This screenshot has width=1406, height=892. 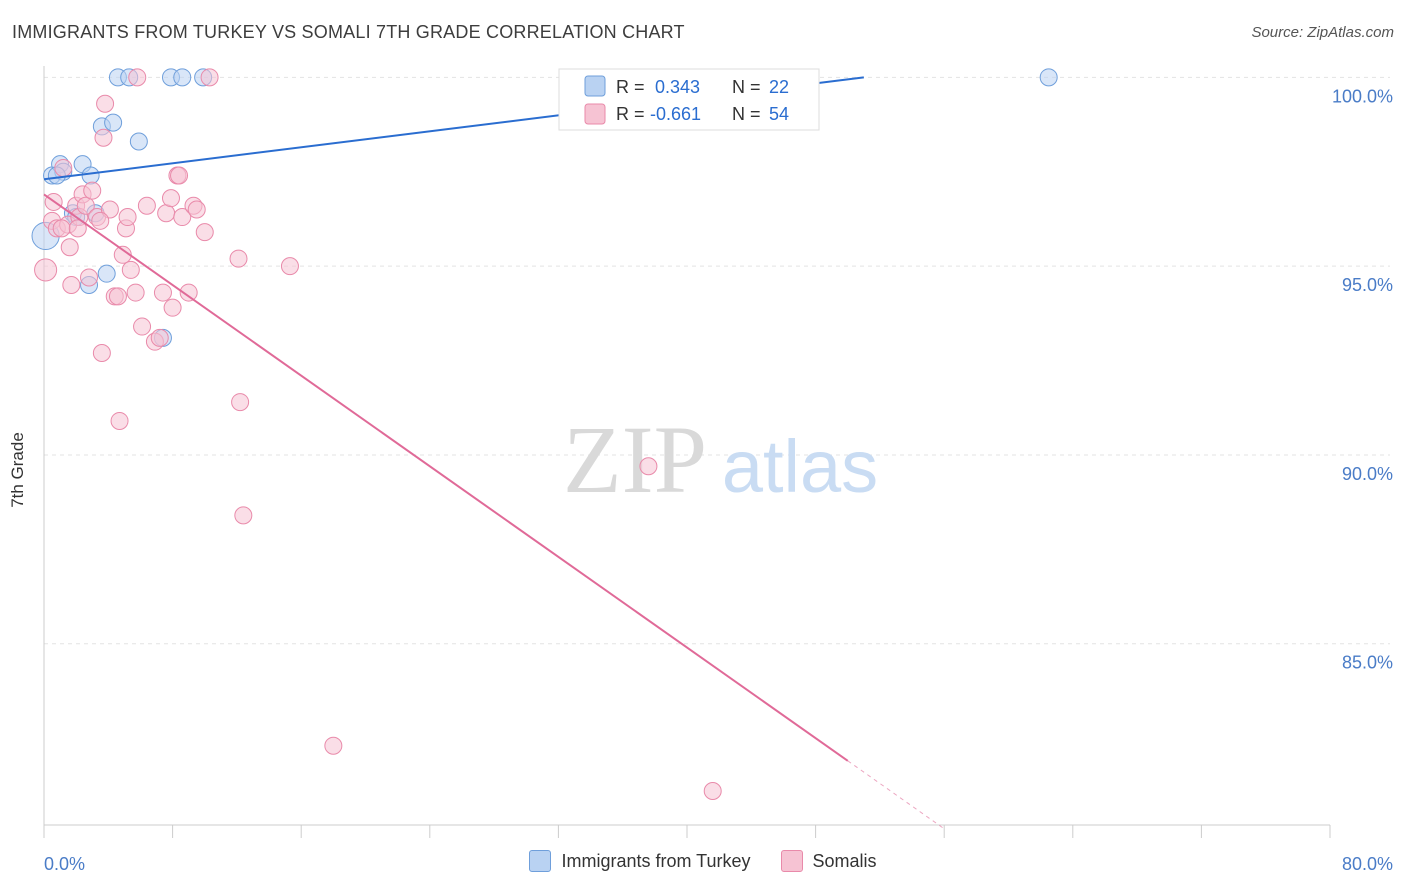 I want to click on legend-n-value-pink: 54, so click(x=779, y=114).